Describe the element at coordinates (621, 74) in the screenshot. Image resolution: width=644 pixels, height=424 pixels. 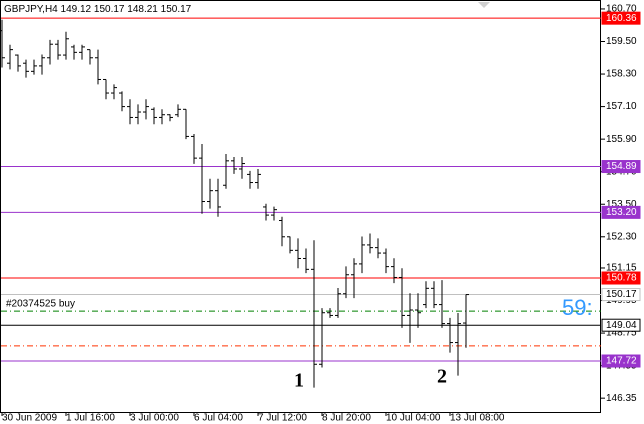
I see `y-tick-label: 158.30` at that location.